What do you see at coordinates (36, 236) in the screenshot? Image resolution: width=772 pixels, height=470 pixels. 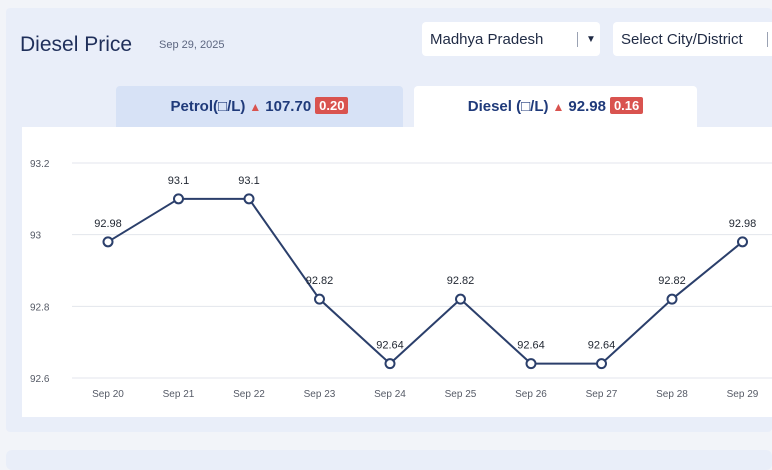 I see `y-tick-label: 93` at bounding box center [36, 236].